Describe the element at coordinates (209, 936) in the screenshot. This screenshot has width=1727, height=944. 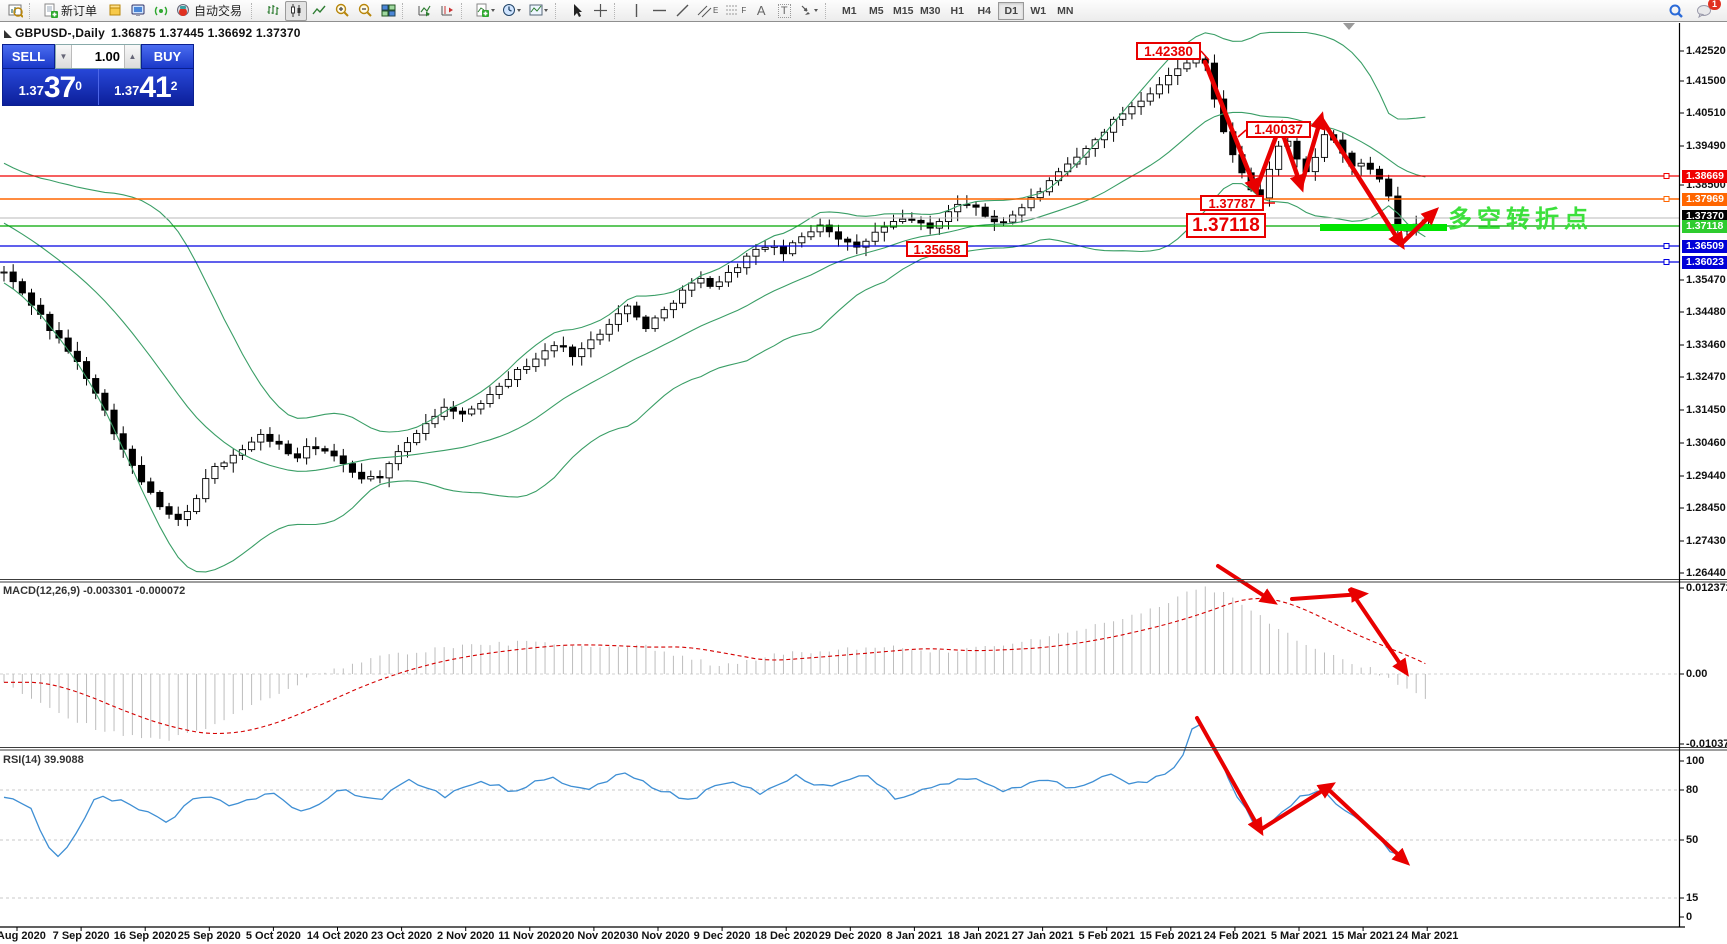
I see `date-axis-label: 25 Sep 2020` at that location.